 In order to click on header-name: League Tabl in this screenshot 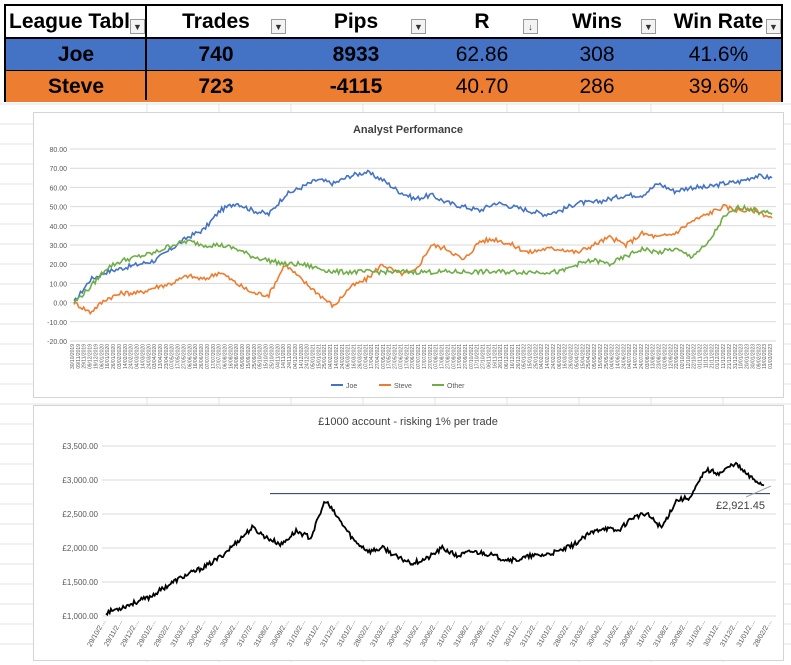, I will do `click(69, 21)`.